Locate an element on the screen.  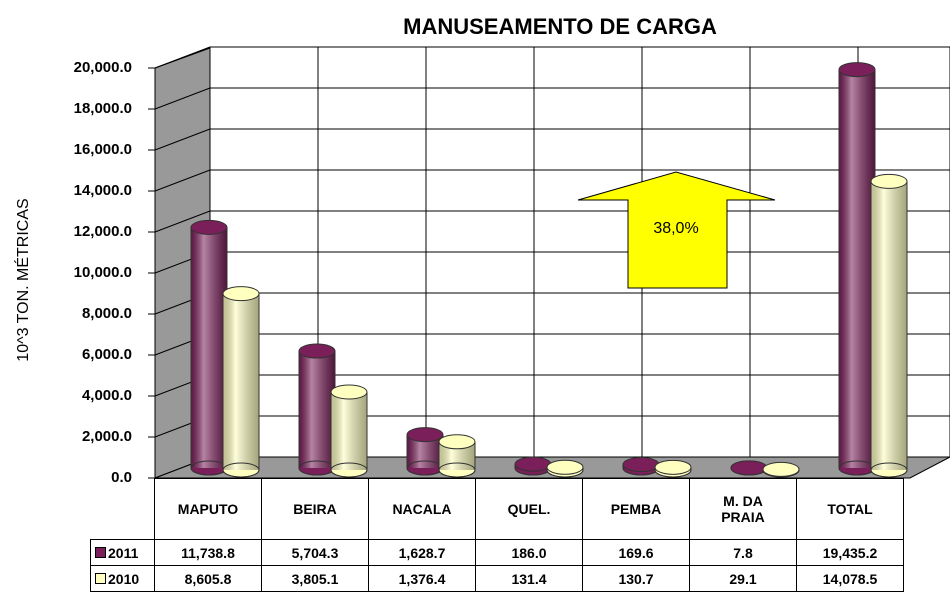
value-label: 8,605.8 is located at coordinates (208, 578).